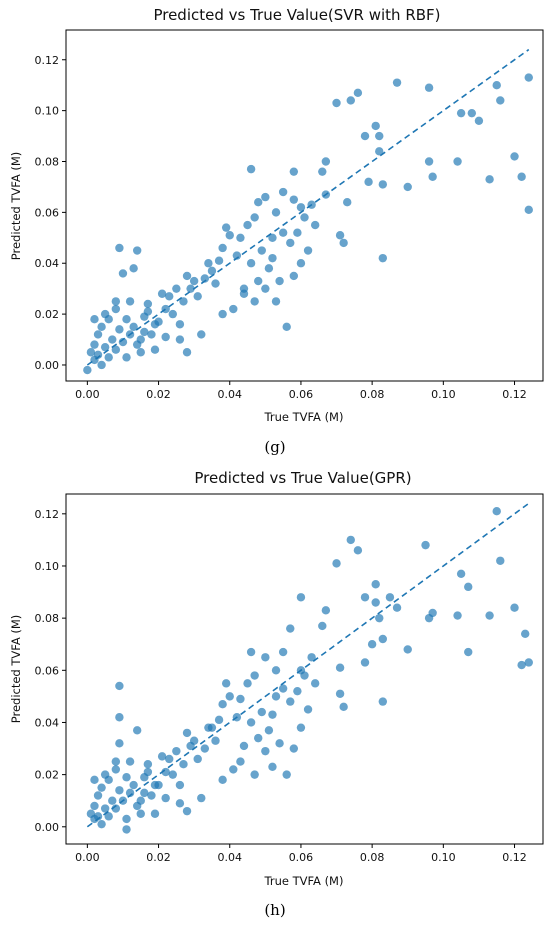 This screenshot has height=926, width=550. Describe the element at coordinates (87, 394) in the screenshot. I see `x-tick-label: 0.00` at that location.